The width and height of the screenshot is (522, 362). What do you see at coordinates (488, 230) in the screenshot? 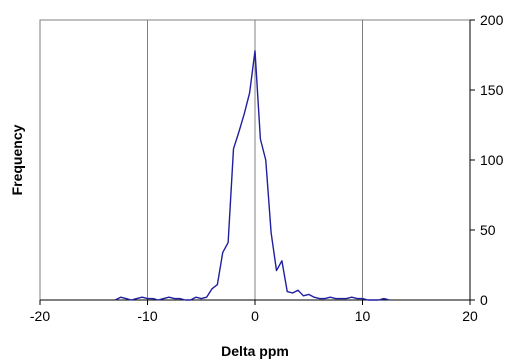
I see `y-tick-label-1: 50` at bounding box center [488, 230].